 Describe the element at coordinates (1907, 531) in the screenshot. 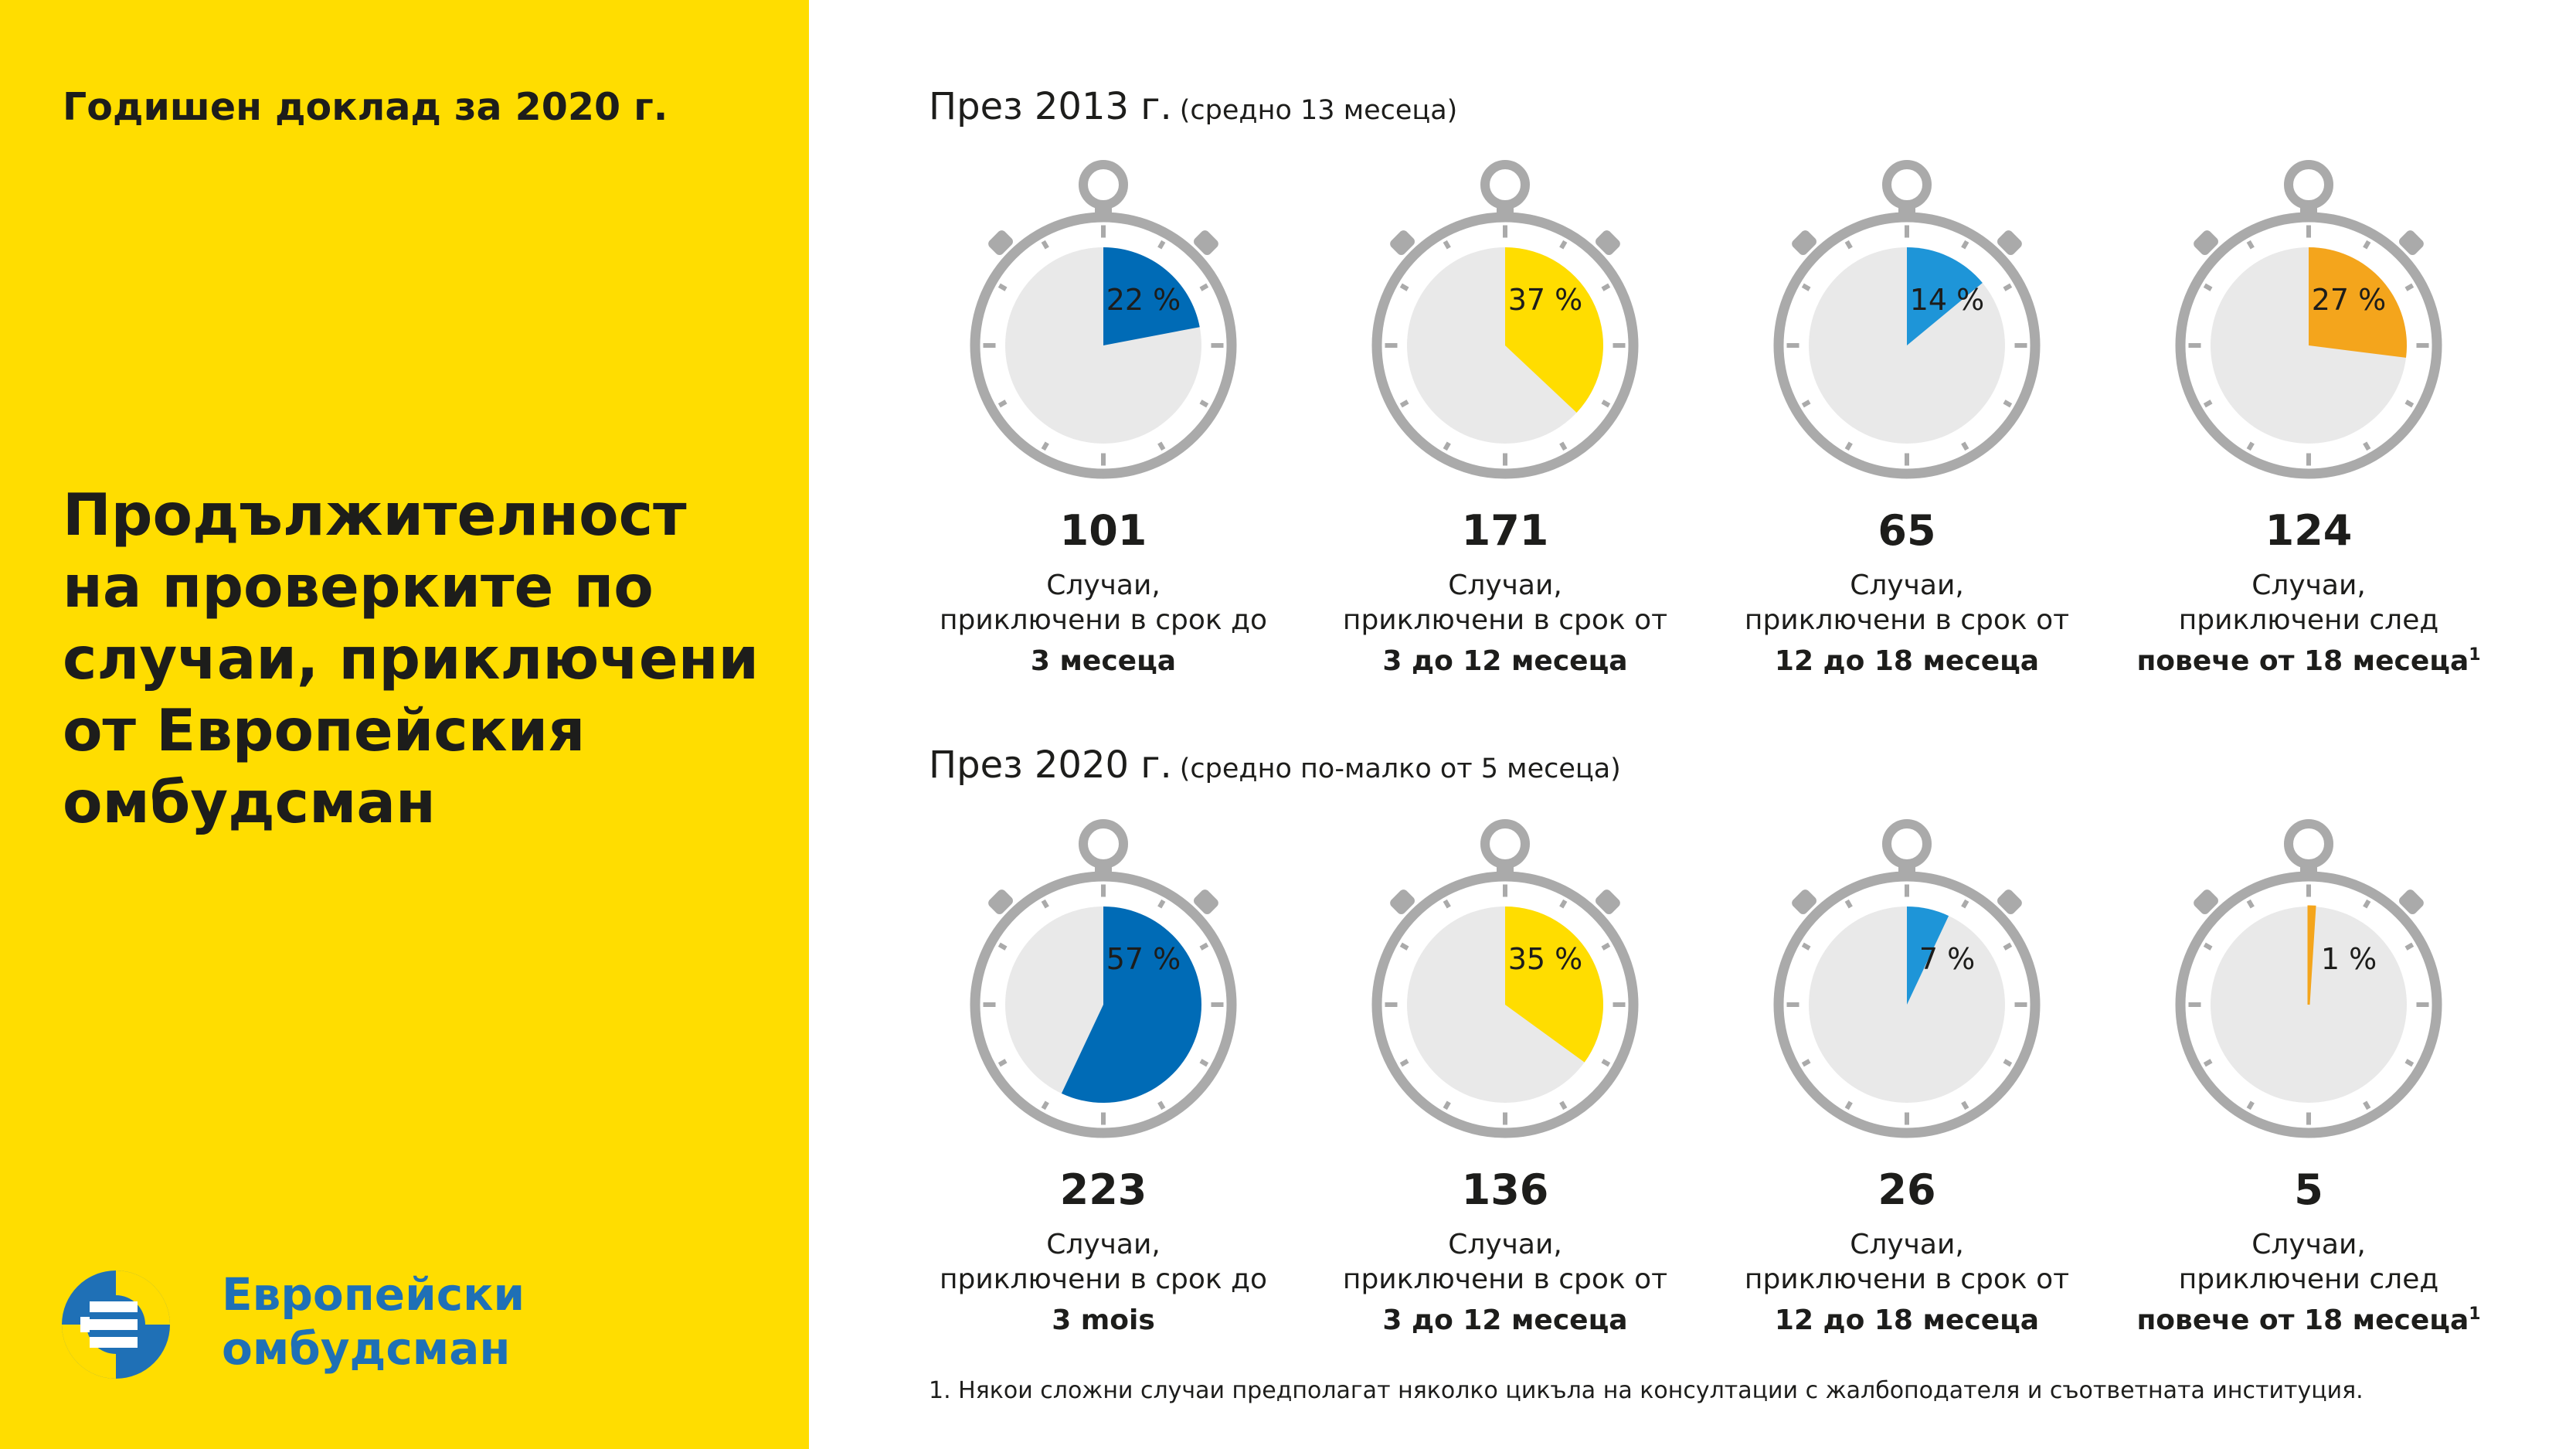

I see `case-count: 65` at that location.